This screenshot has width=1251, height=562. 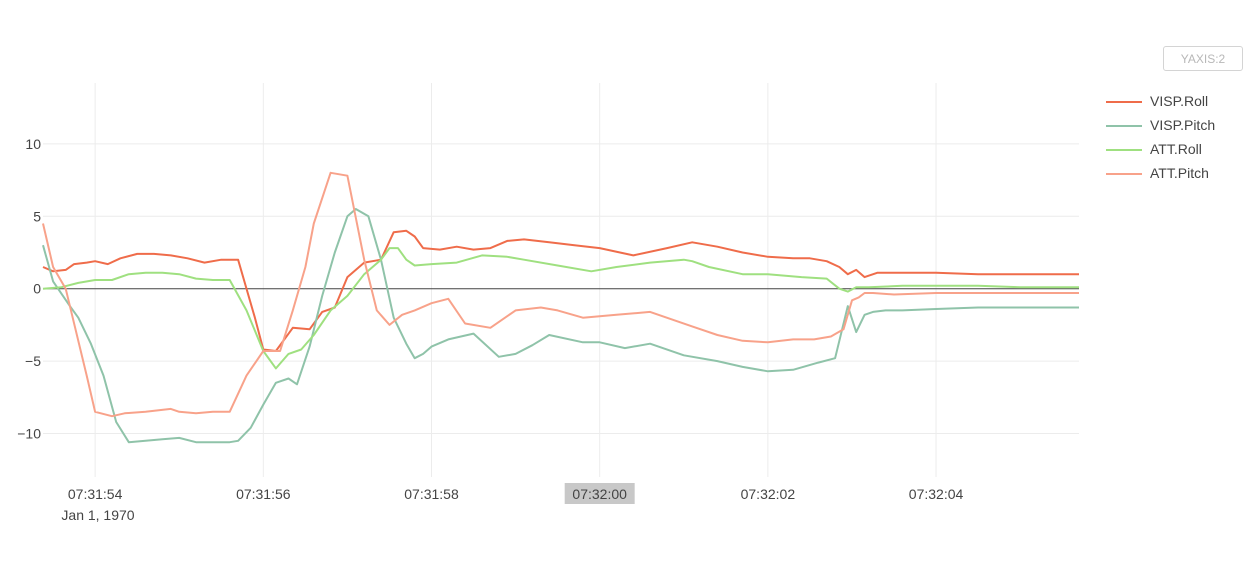 What do you see at coordinates (1176, 149) in the screenshot?
I see `legend-label: ATT.Roll` at bounding box center [1176, 149].